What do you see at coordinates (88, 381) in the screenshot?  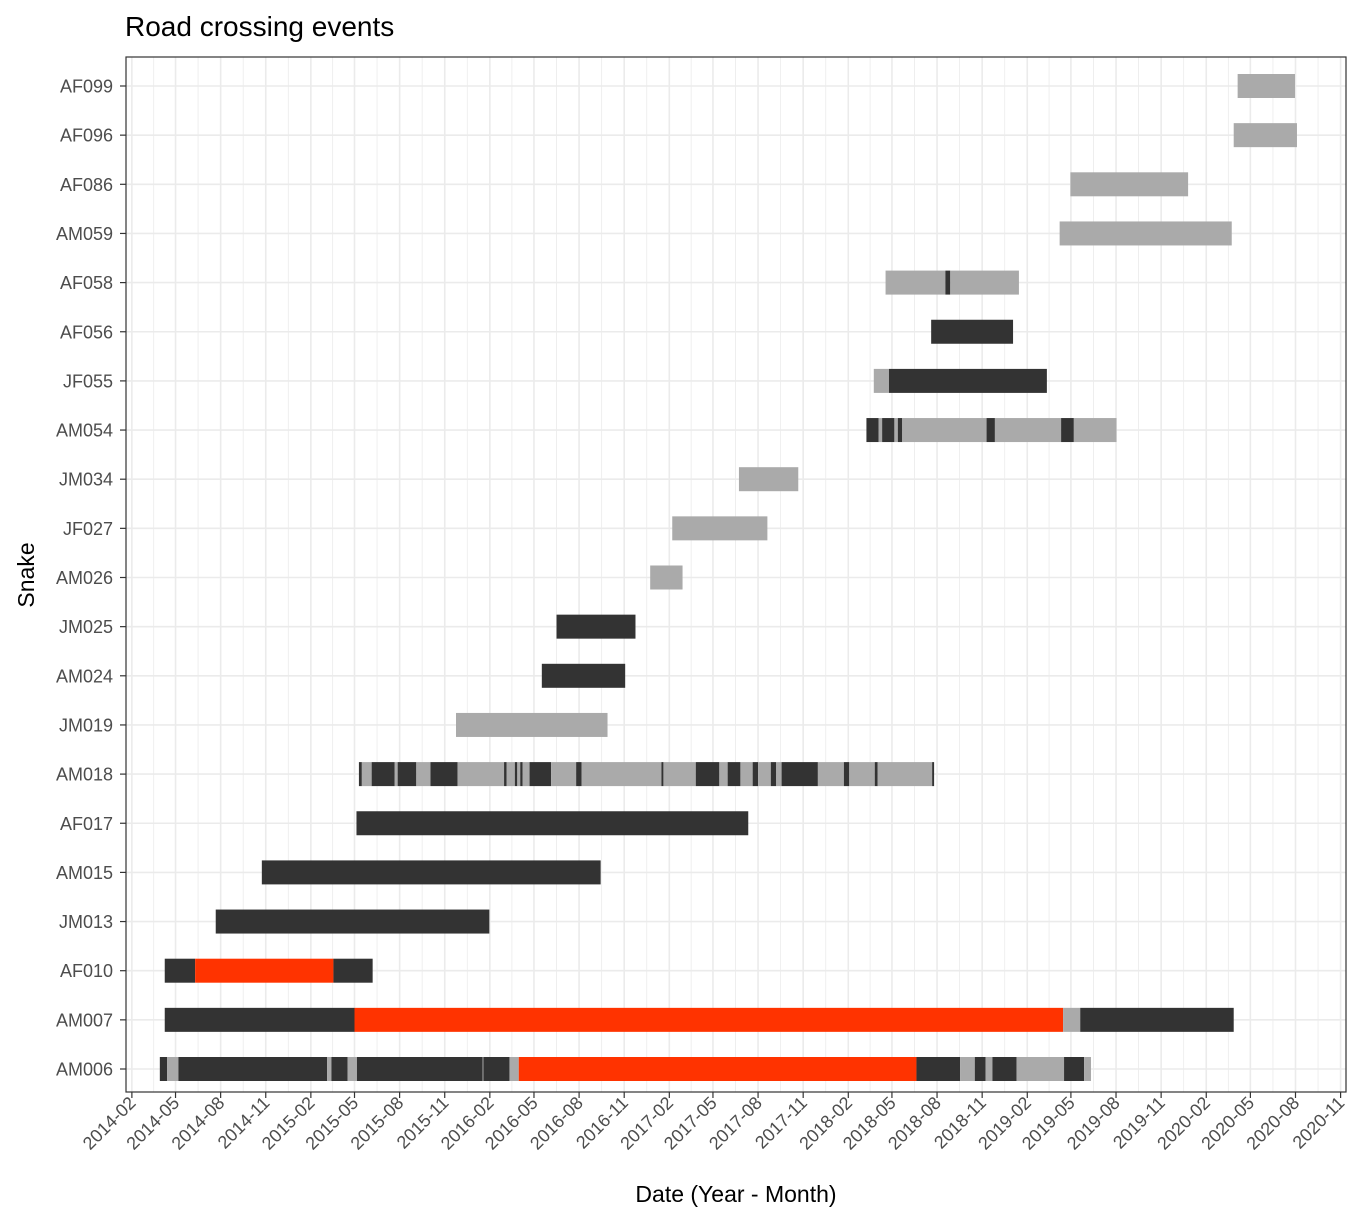 I see `y-tick-label: JF055` at bounding box center [88, 381].